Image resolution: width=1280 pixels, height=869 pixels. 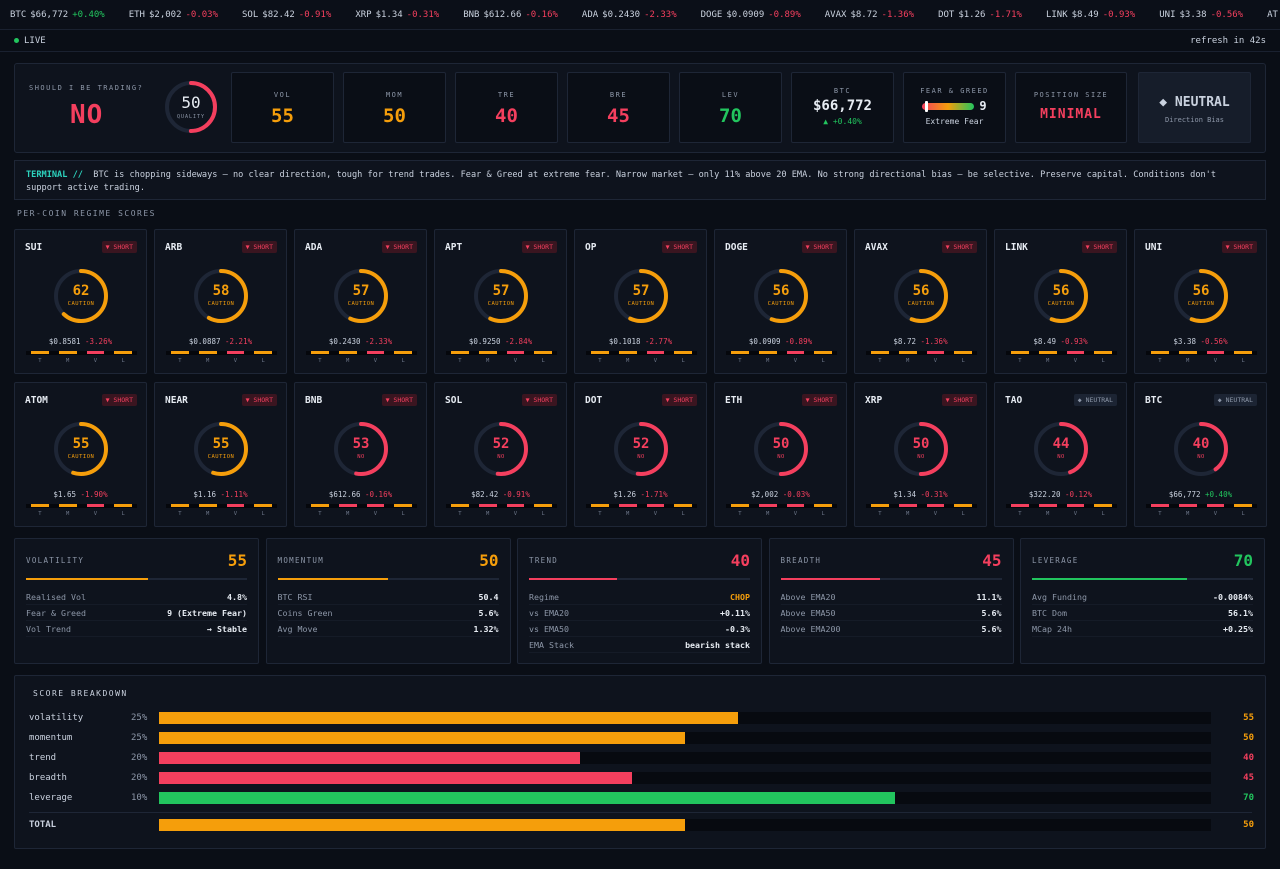 What do you see at coordinates (136, 629) in the screenshot?
I see `panel-row: Vol Trend → Stable` at bounding box center [136, 629].